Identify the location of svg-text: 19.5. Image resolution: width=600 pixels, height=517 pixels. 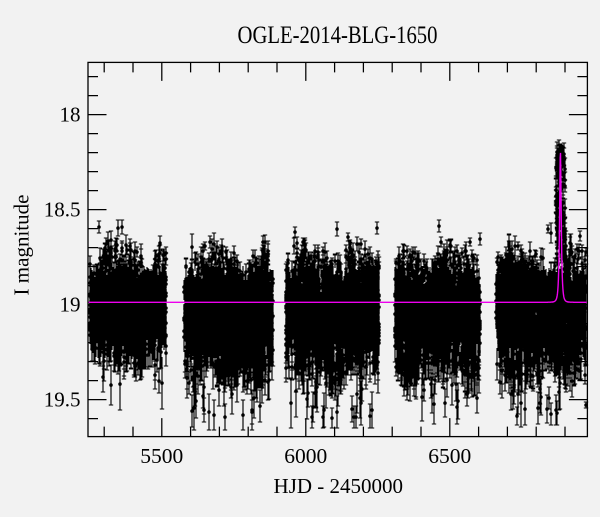
(62, 400).